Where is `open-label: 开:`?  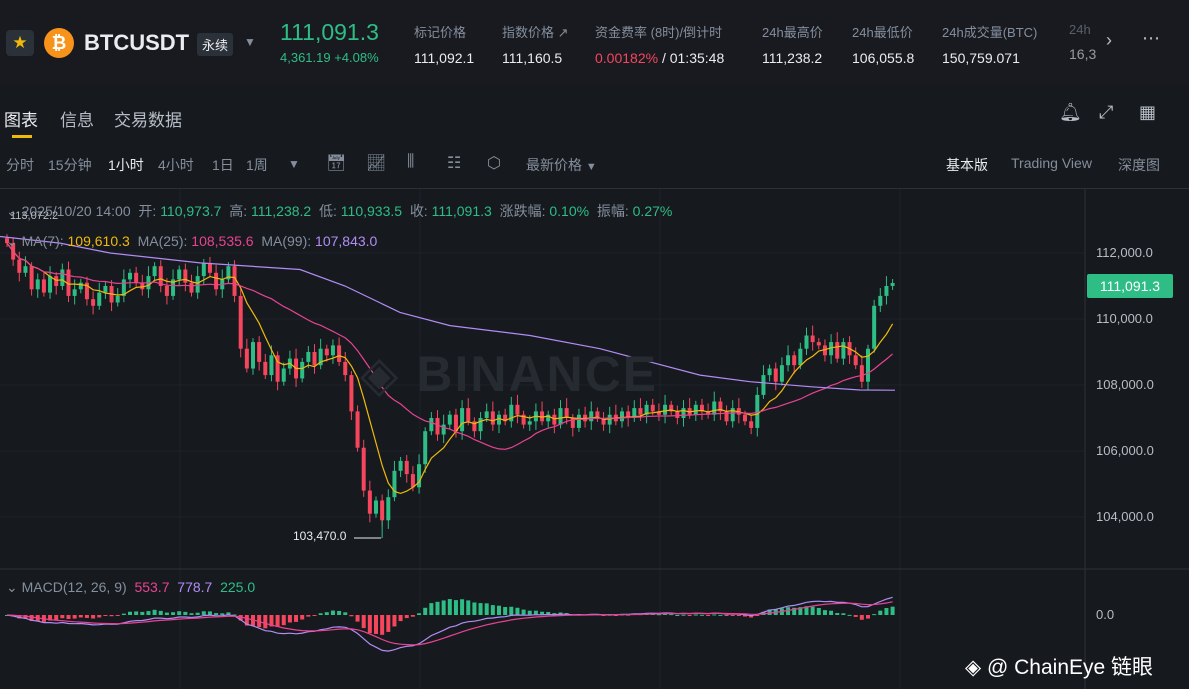
open-label: 开: is located at coordinates (147, 211).